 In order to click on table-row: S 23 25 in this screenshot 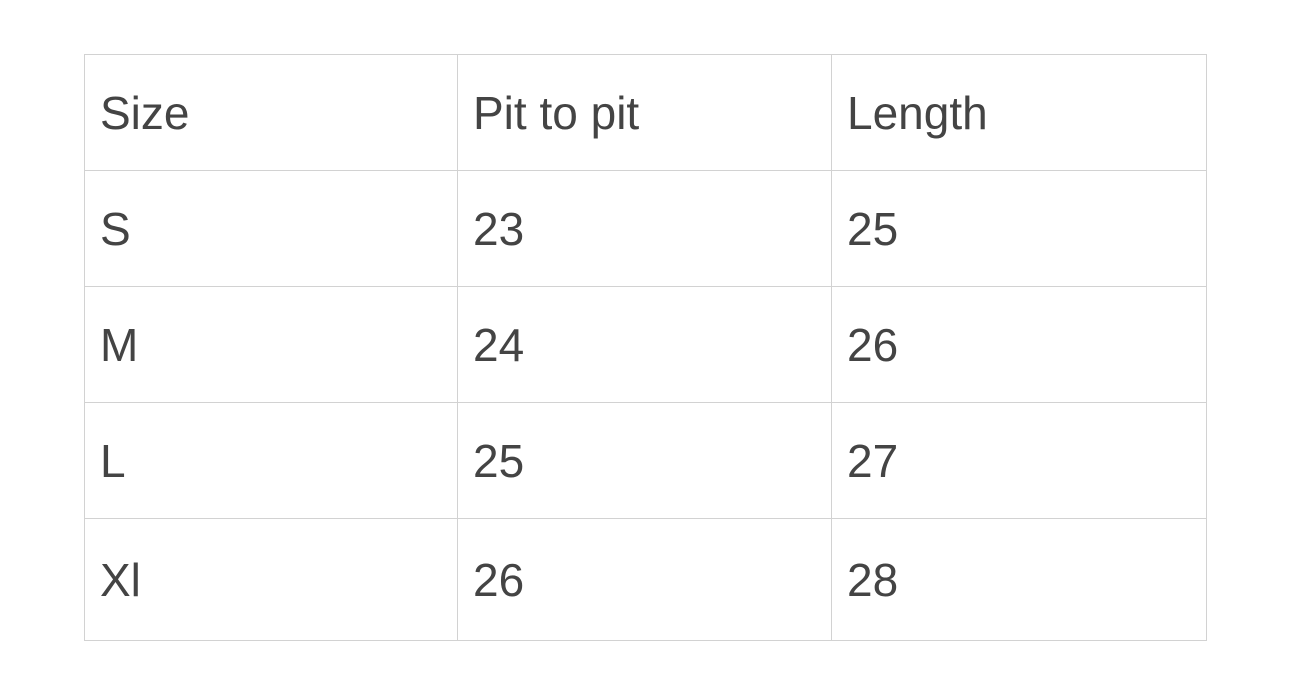, I will do `click(645, 228)`.